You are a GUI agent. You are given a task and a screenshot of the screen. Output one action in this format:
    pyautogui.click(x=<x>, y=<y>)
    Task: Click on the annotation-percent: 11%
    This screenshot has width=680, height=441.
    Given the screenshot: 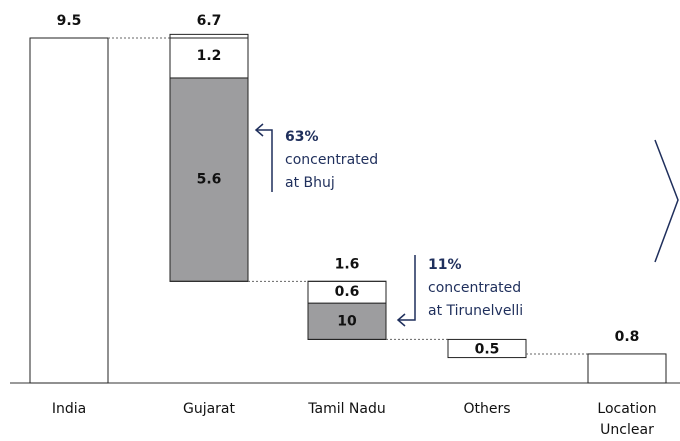 What is the action you would take?
    pyautogui.click(x=445, y=265)
    